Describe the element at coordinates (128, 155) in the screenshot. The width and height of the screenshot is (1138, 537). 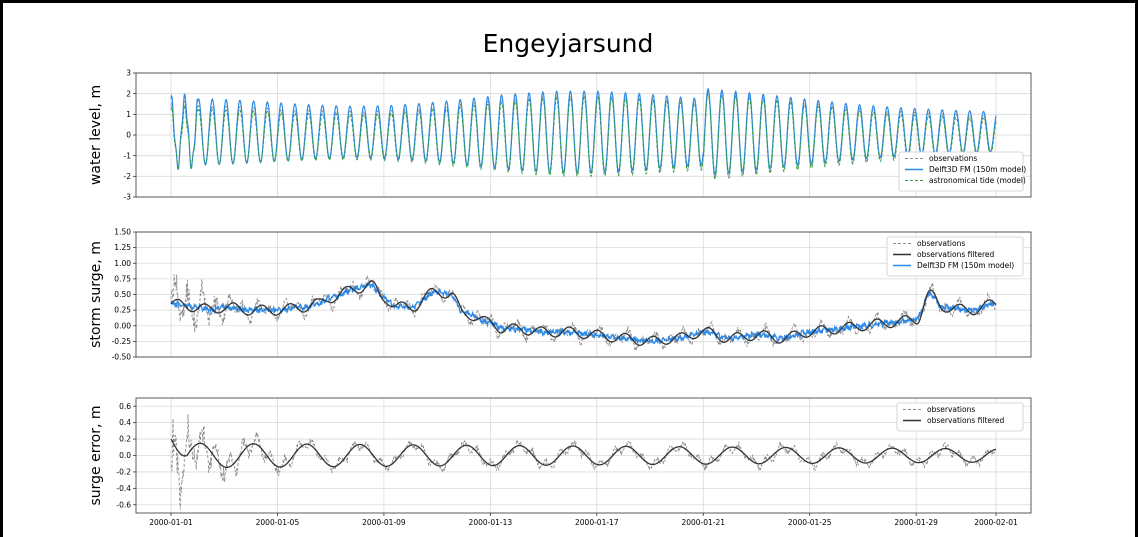
I see `y-tick-label: -1` at that location.